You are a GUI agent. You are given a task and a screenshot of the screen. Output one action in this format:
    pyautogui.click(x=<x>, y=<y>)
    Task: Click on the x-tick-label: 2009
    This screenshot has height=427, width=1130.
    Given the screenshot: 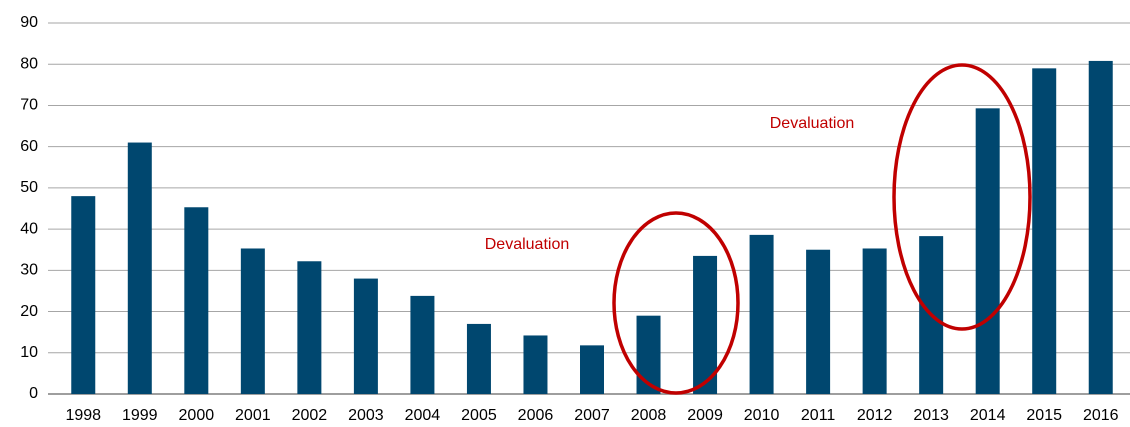 What is the action you would take?
    pyautogui.click(x=705, y=415)
    